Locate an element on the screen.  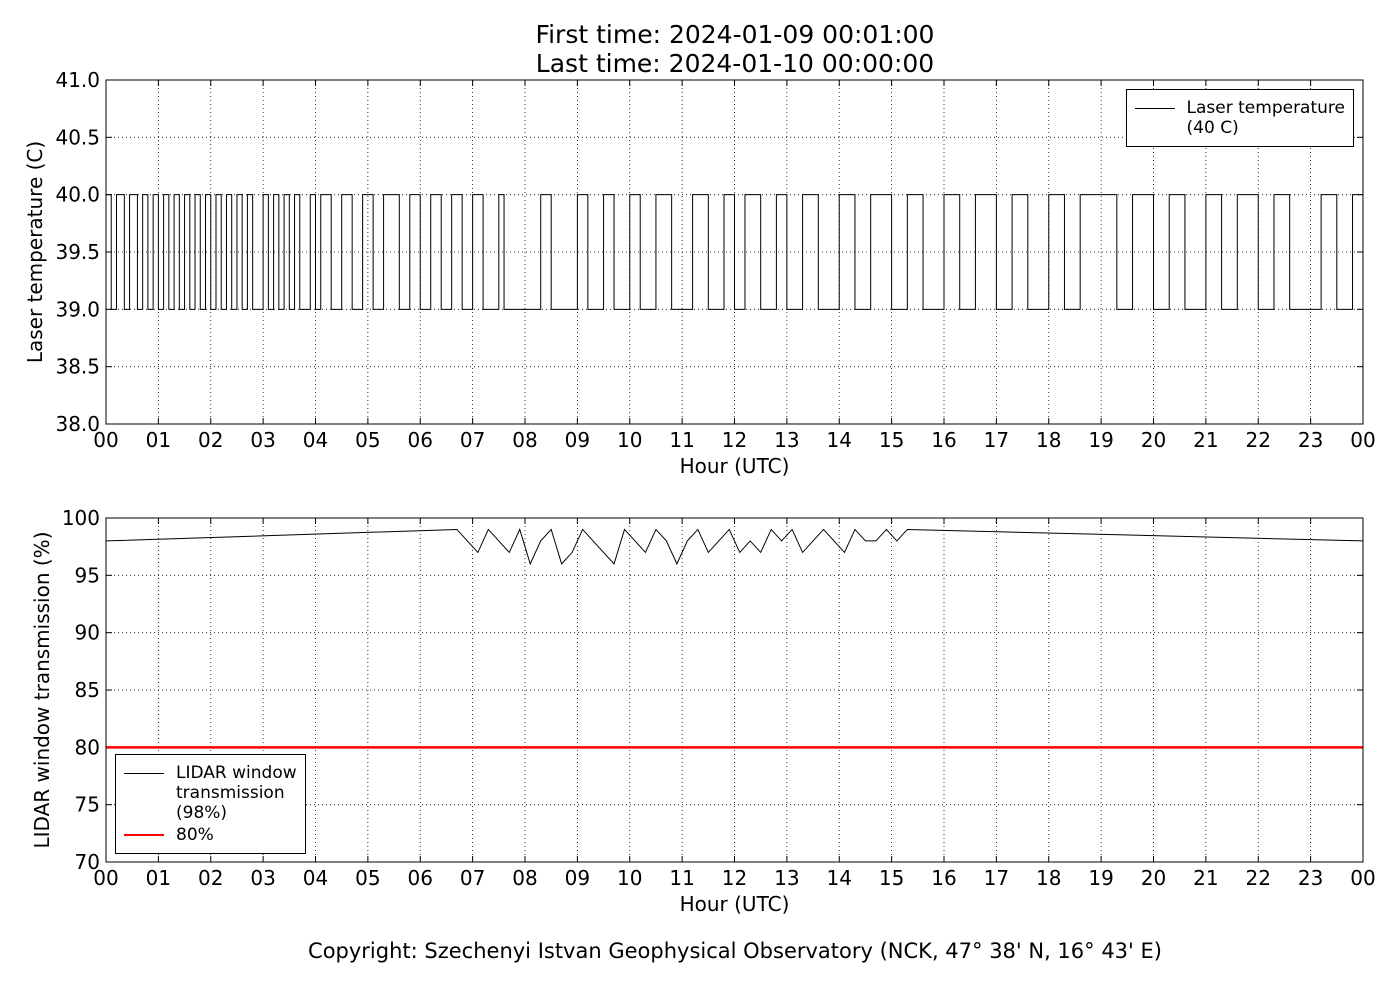
y-tick-label: 39.0 is located at coordinates (77, 309).